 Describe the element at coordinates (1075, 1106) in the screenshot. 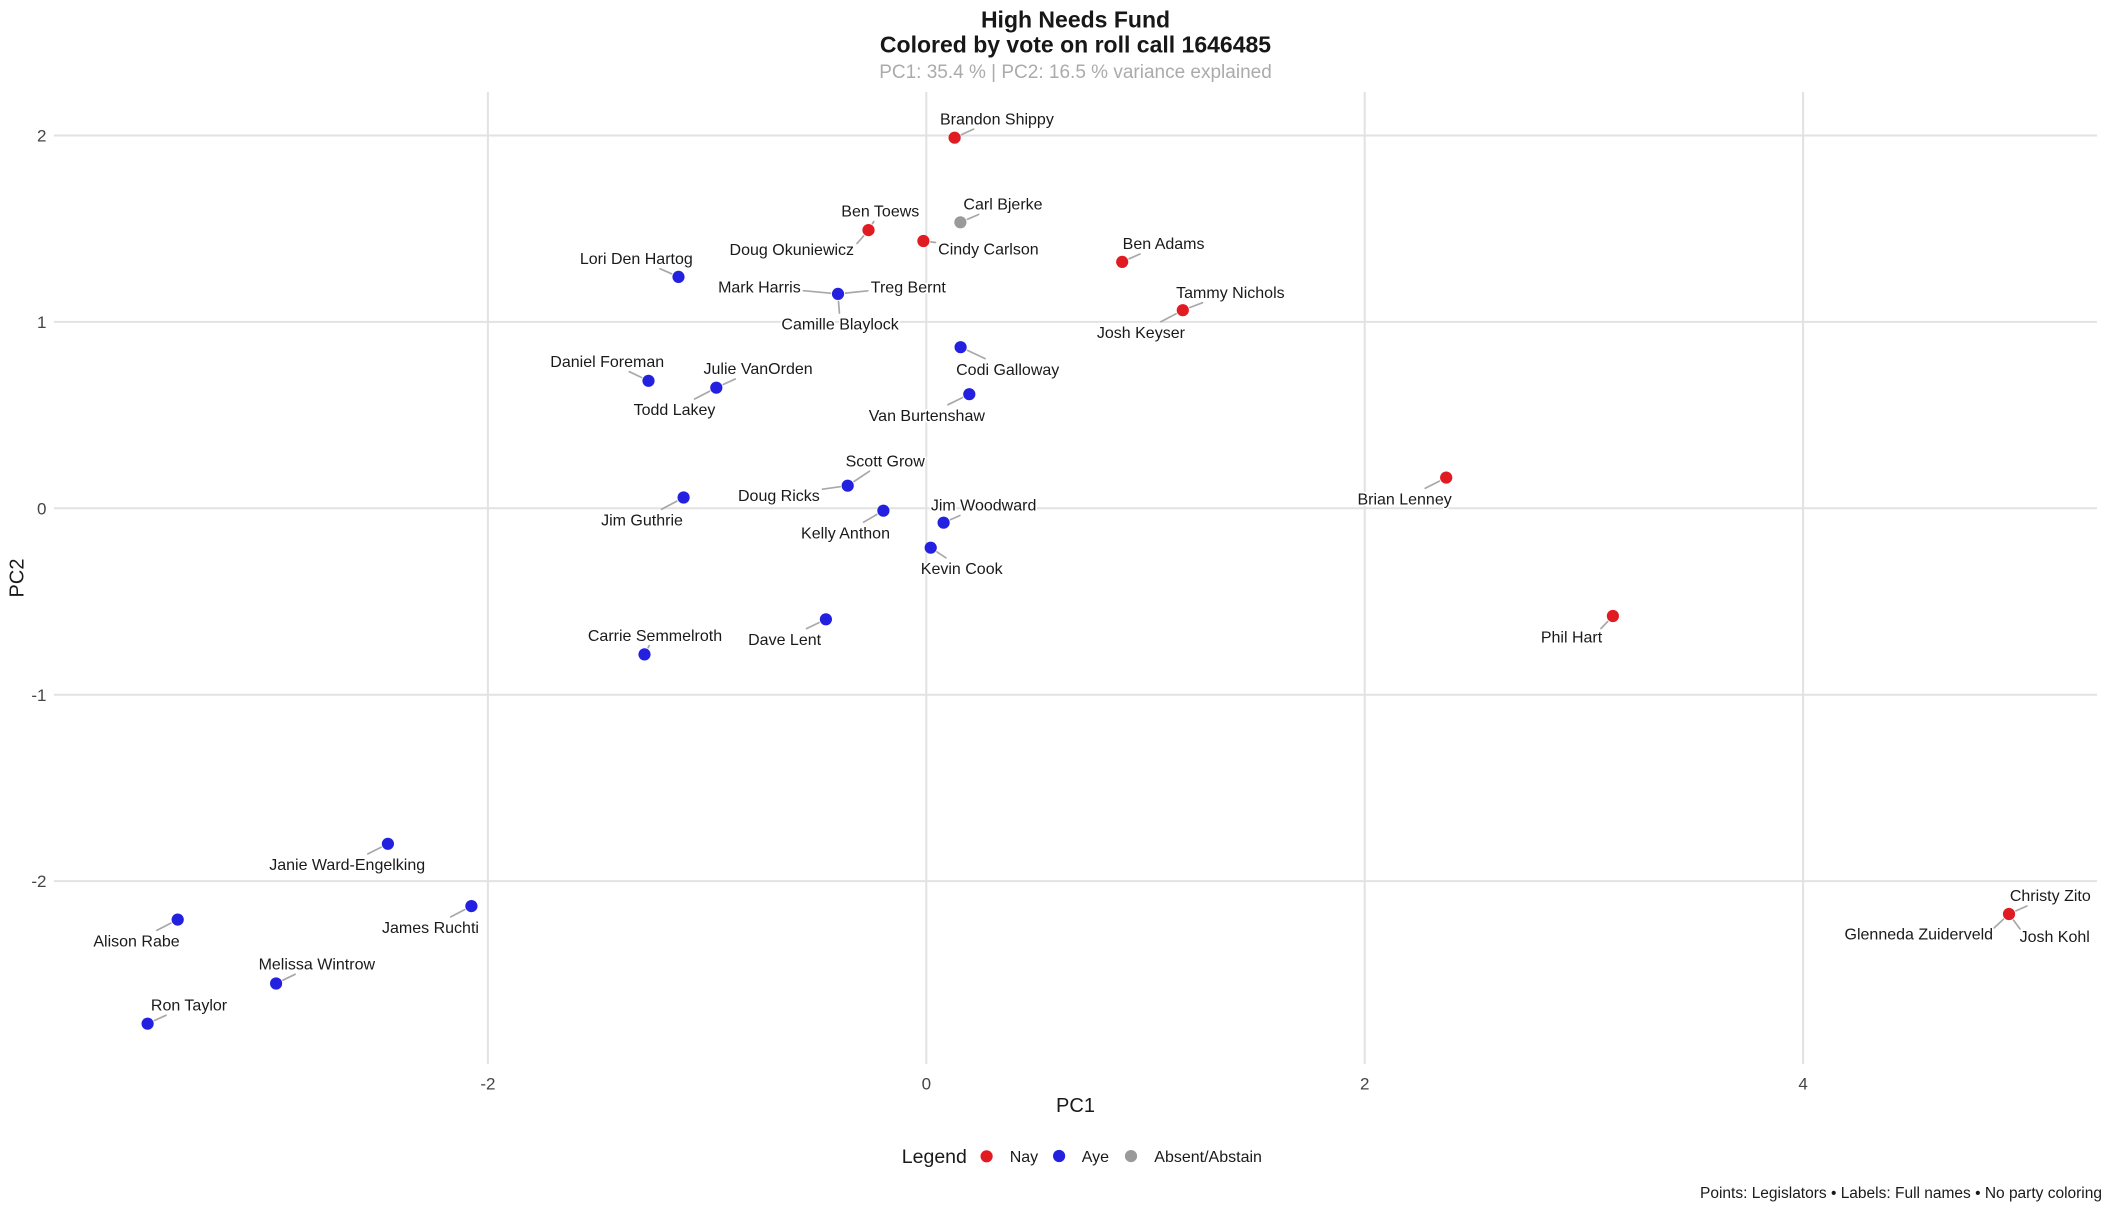

I see `svg-text: PC1` at that location.